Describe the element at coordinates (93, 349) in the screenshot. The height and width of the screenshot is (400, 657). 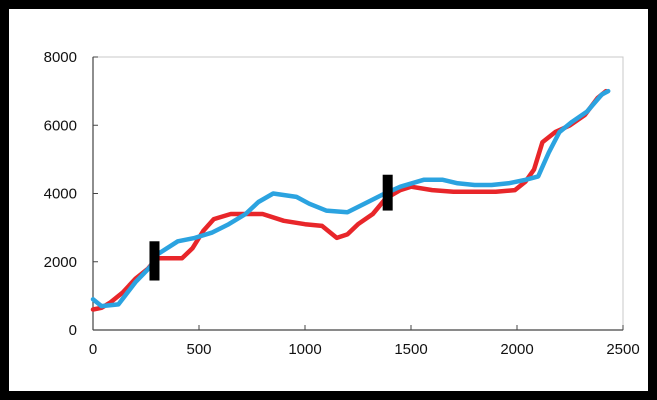
I see `x-tick-label: 0` at that location.